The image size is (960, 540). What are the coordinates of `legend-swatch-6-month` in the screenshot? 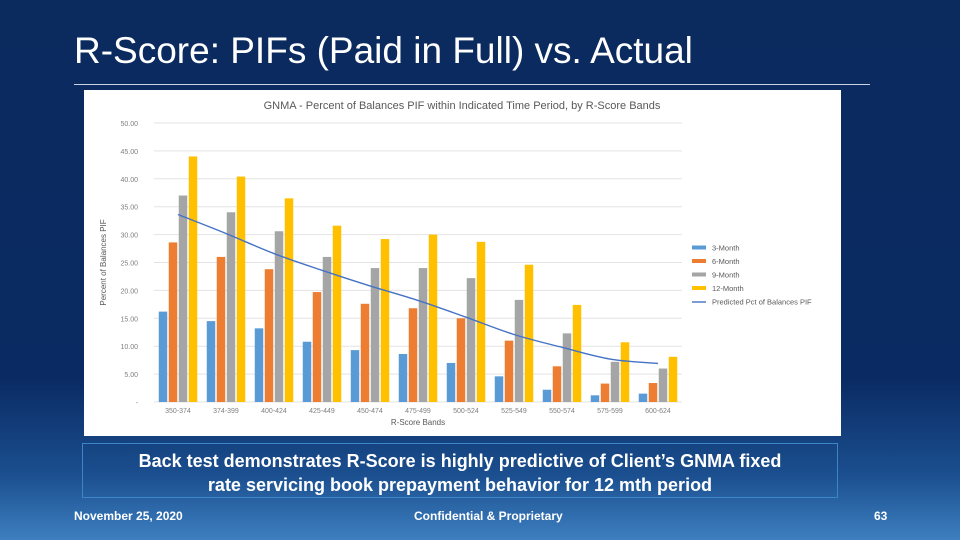 It's located at (699, 261).